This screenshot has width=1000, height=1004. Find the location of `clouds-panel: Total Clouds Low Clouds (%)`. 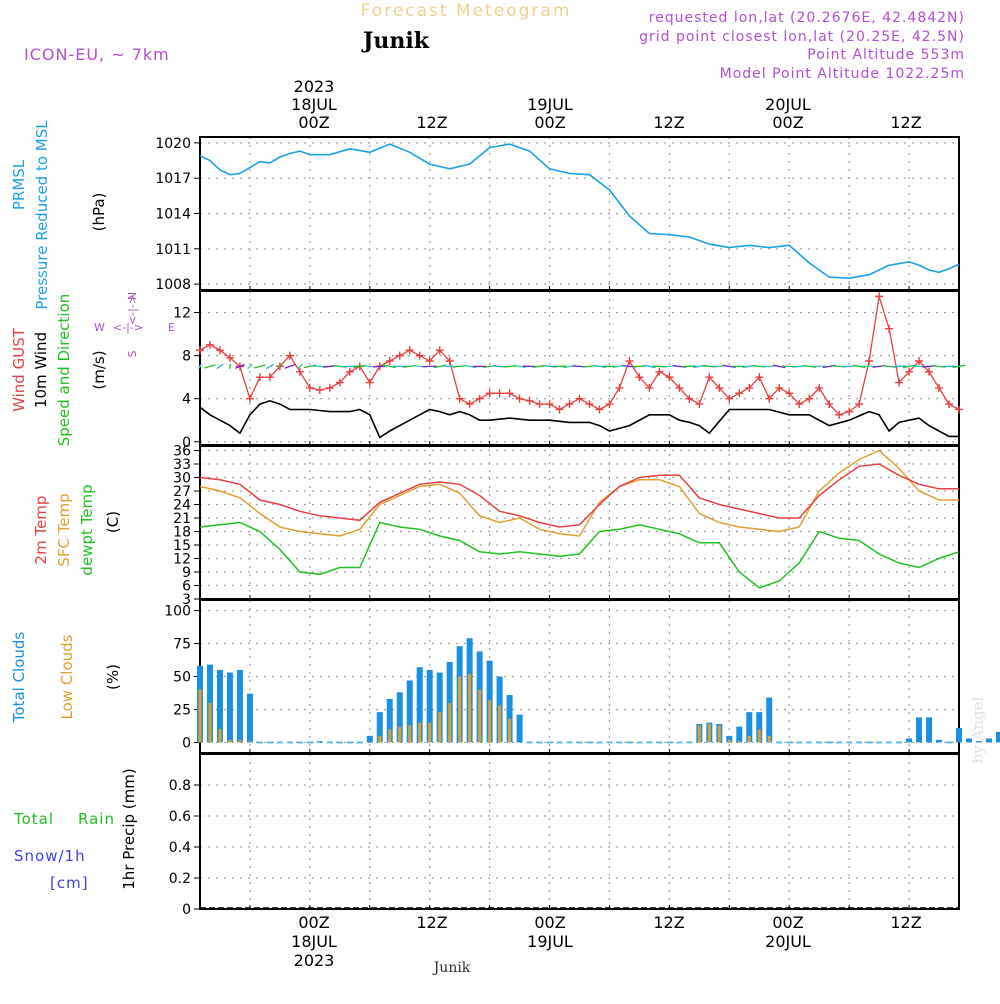

clouds-panel: Total Clouds Low Clouds (%) is located at coordinates (66, 678).